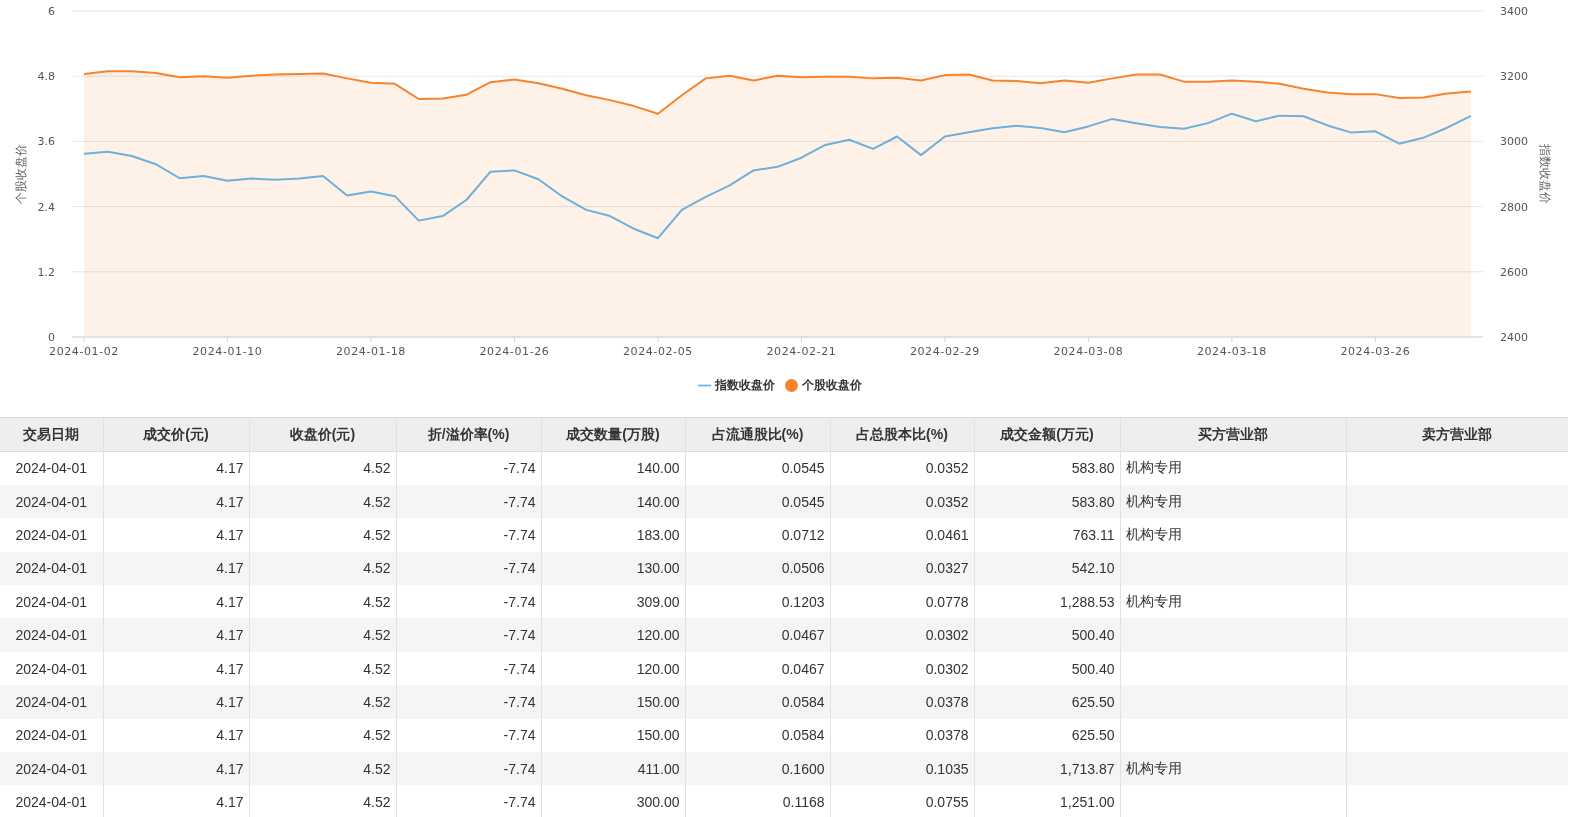 The image size is (1569, 817). Describe the element at coordinates (657, 351) in the screenshot. I see `x-tick-label: 2024-02-05` at that location.